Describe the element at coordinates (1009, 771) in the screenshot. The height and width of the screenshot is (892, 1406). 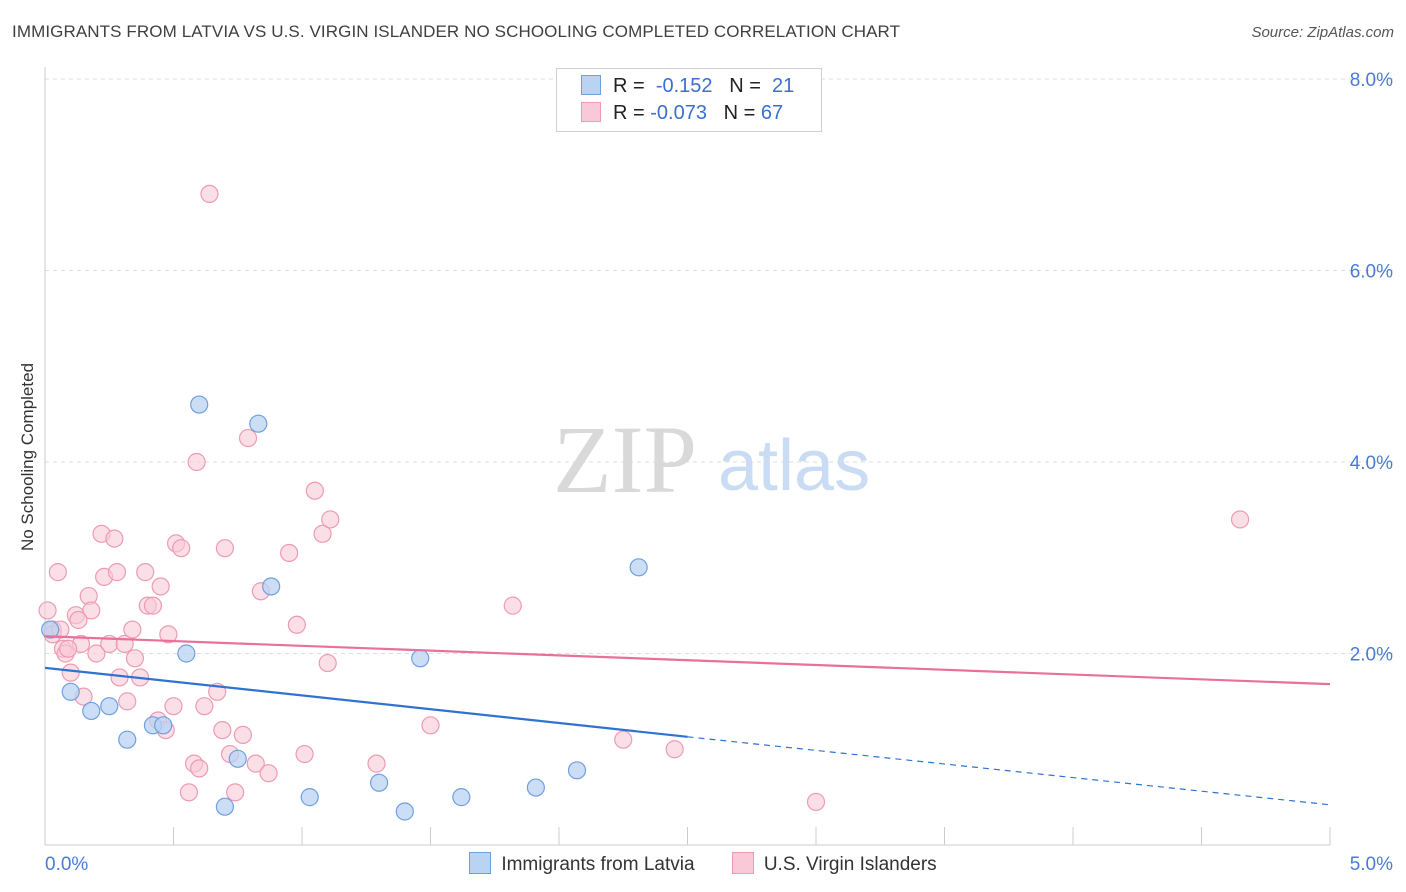
I see `trend-line-latvia-extrapolated` at that location.